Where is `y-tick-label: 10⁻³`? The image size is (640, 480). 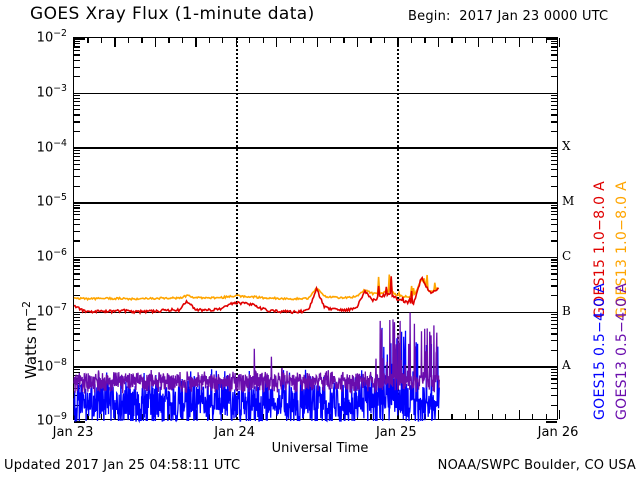
y-tick-label: 10⁻³ is located at coordinates (51, 92).